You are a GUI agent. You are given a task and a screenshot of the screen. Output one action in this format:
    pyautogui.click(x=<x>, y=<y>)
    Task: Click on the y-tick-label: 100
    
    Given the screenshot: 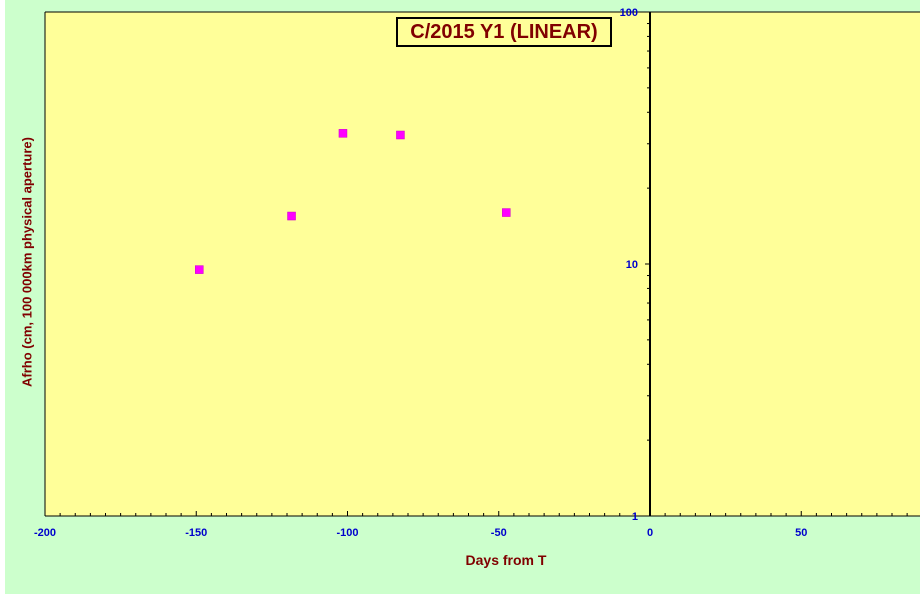 What is the action you would take?
    pyautogui.click(x=629, y=13)
    